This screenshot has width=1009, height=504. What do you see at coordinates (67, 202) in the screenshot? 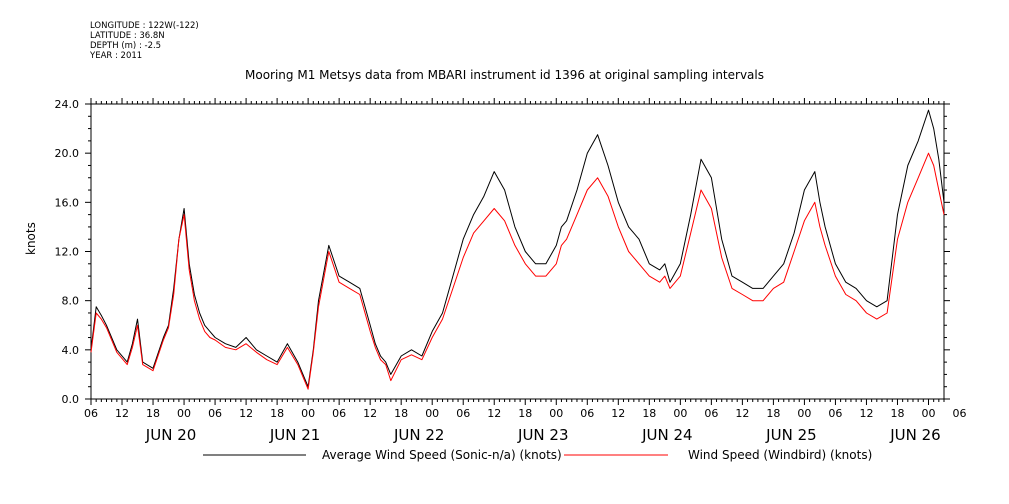
I see `y-tick-label: 16.0` at bounding box center [67, 202].